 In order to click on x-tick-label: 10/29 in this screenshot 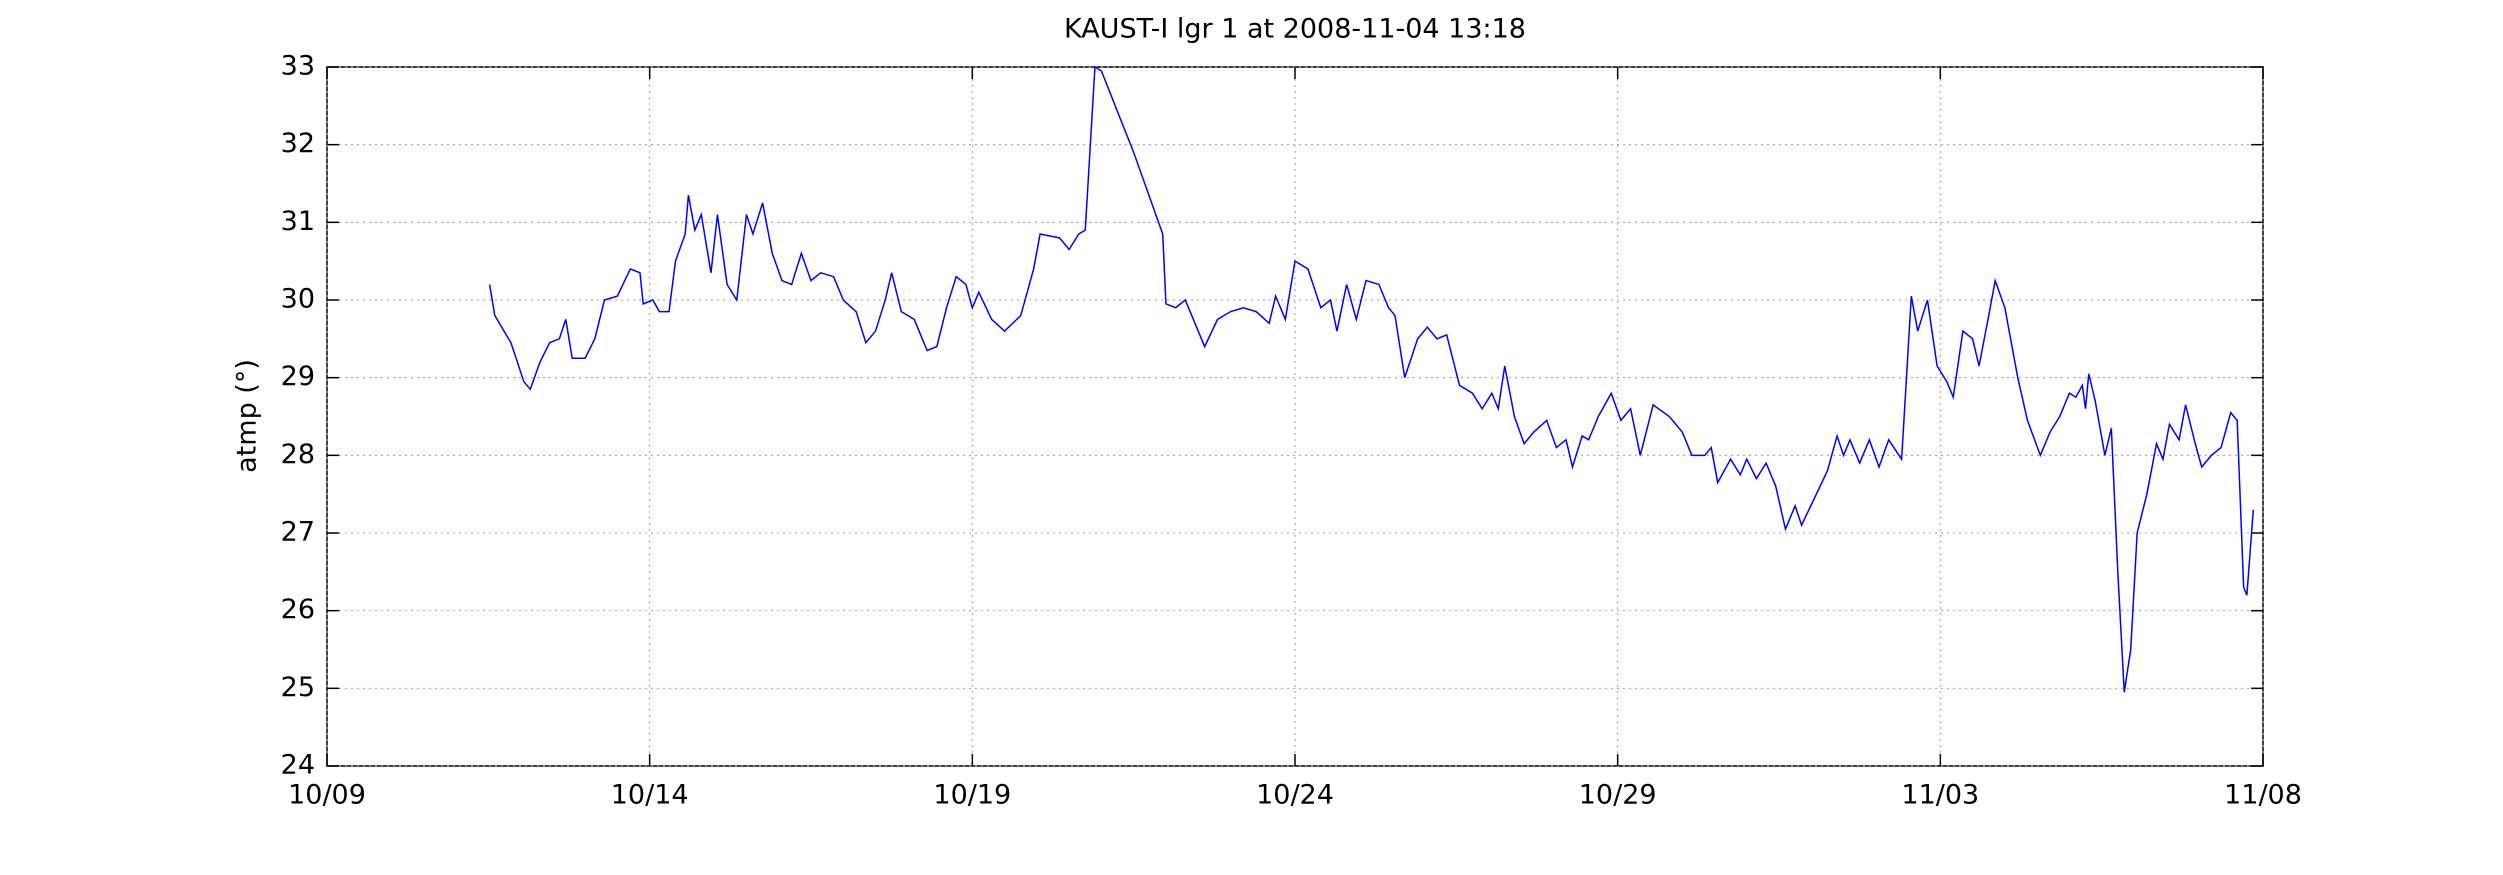, I will do `click(1618, 795)`.